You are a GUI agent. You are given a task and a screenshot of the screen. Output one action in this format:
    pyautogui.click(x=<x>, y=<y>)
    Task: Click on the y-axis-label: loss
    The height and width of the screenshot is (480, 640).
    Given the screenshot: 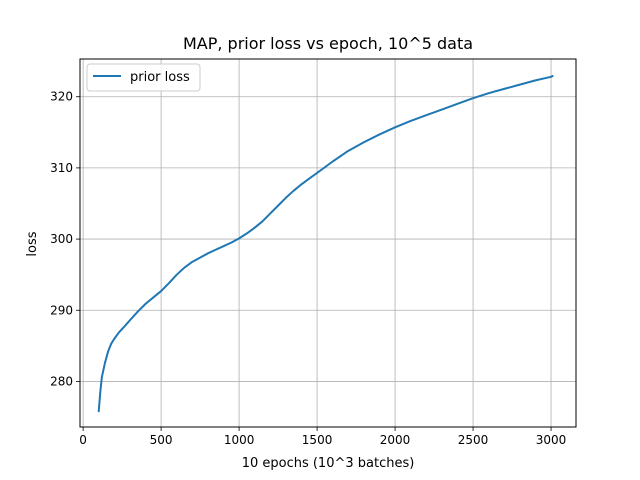 What is the action you would take?
    pyautogui.click(x=32, y=243)
    